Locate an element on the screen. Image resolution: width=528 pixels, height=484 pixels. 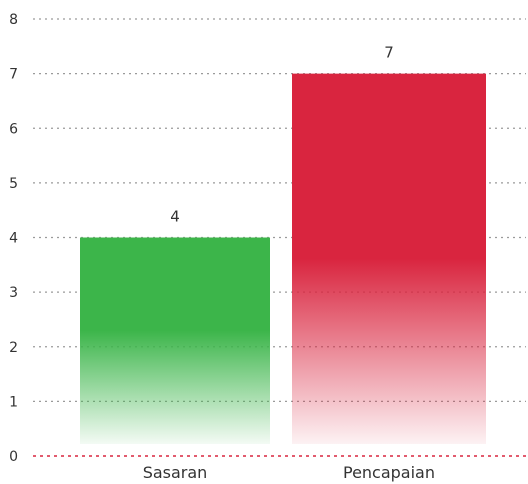
y-tick-label: 5 is located at coordinates (13, 184).